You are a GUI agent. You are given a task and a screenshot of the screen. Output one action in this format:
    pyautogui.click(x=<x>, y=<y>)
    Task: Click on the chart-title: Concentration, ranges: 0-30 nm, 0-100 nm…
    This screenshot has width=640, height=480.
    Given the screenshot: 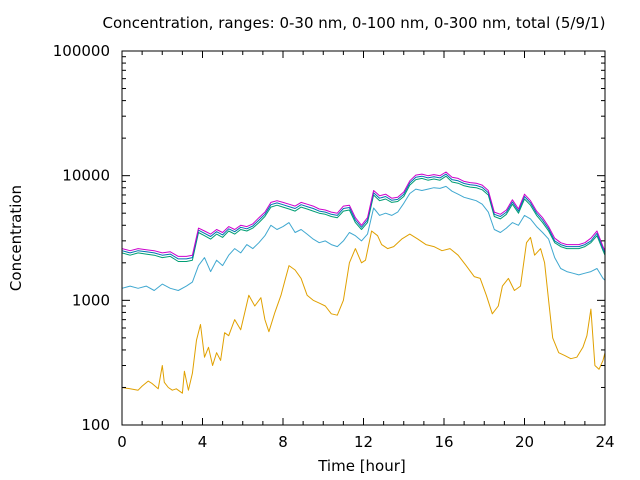 What is the action you would take?
    pyautogui.click(x=354, y=23)
    